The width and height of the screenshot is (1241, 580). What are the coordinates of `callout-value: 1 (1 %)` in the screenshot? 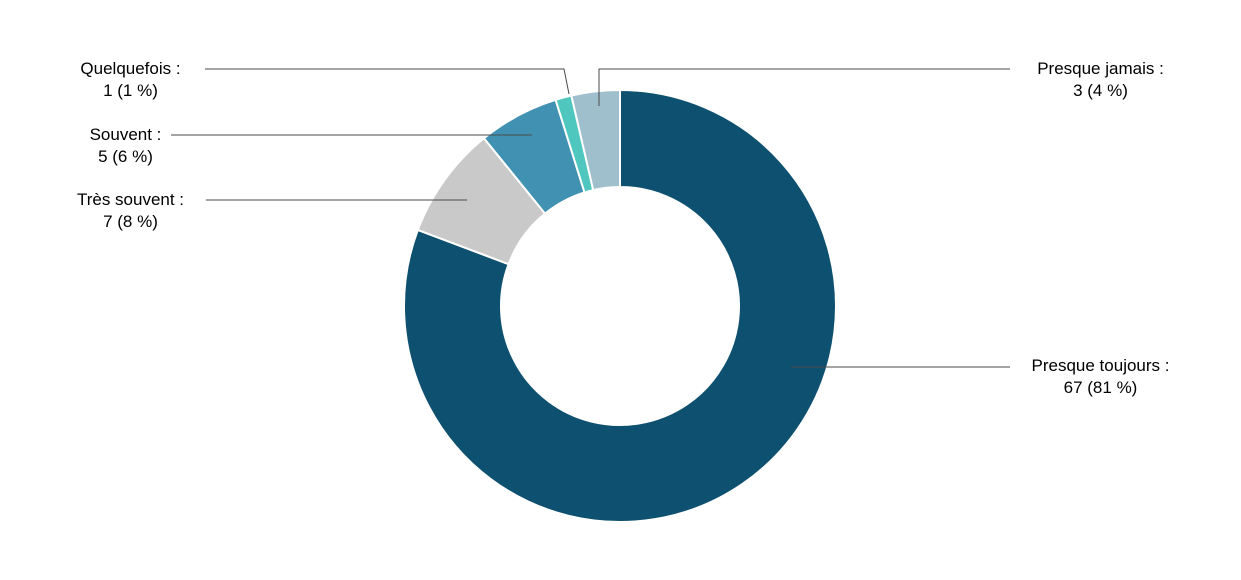 It's located at (130, 90).